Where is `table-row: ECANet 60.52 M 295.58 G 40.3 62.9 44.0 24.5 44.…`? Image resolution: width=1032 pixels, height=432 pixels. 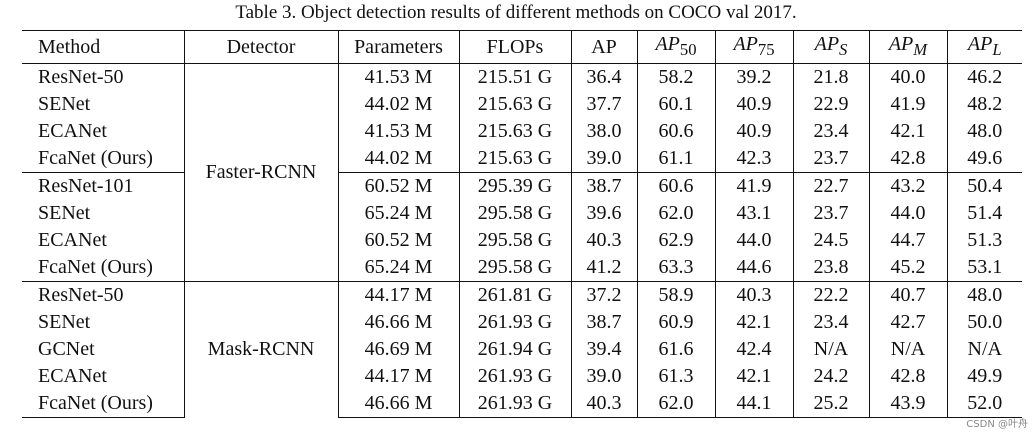
table-row: ECANet 60.52 M 295.58 G 40.3 62.9 44.0 24.5 44.… is located at coordinates (522, 240).